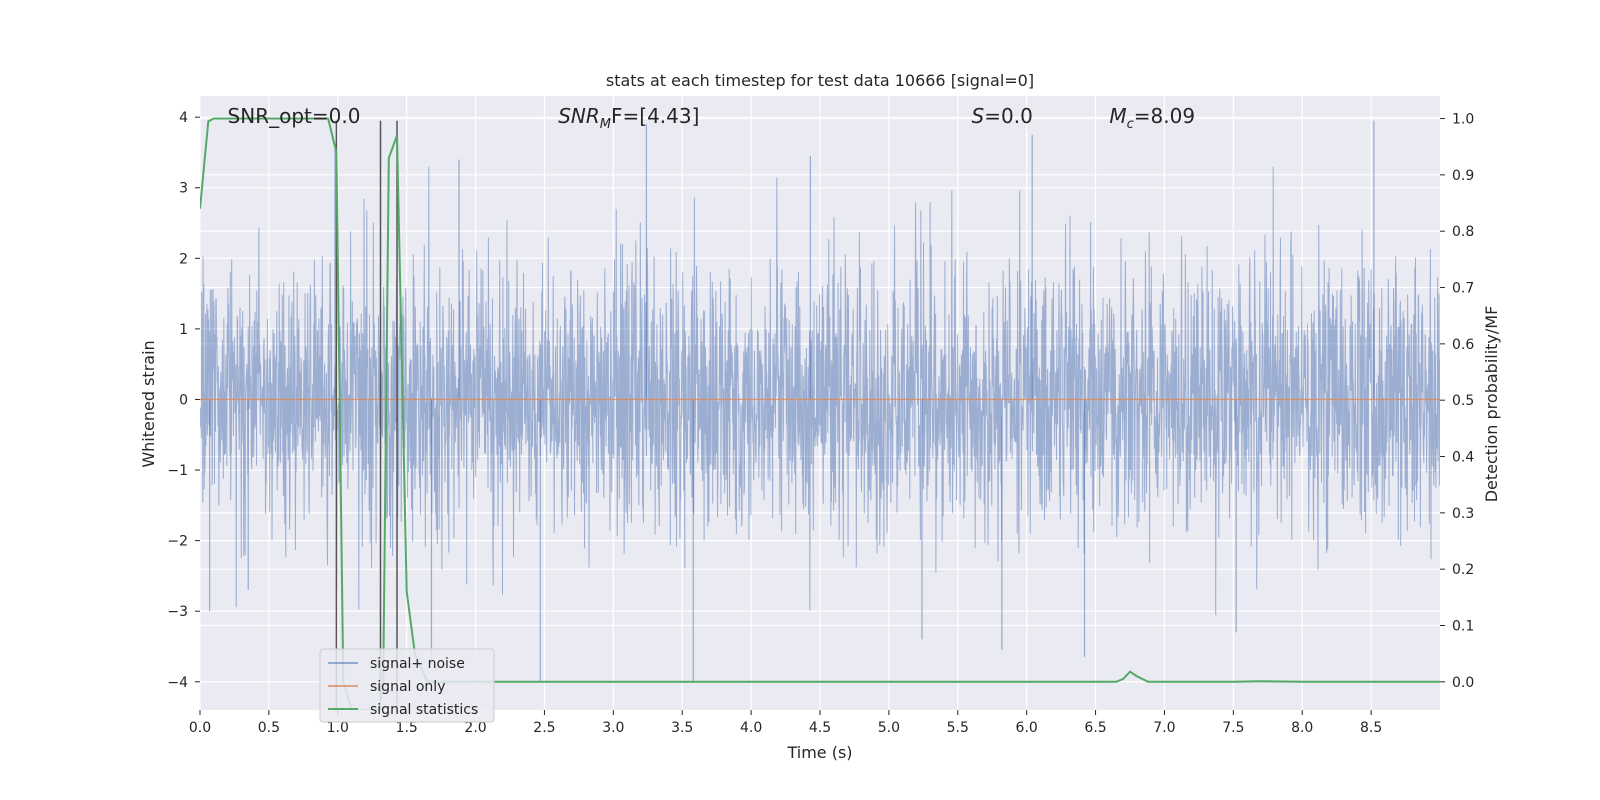 The image size is (1600, 800). Describe the element at coordinates (183, 259) in the screenshot. I see `y-tick-label: 2` at that location.